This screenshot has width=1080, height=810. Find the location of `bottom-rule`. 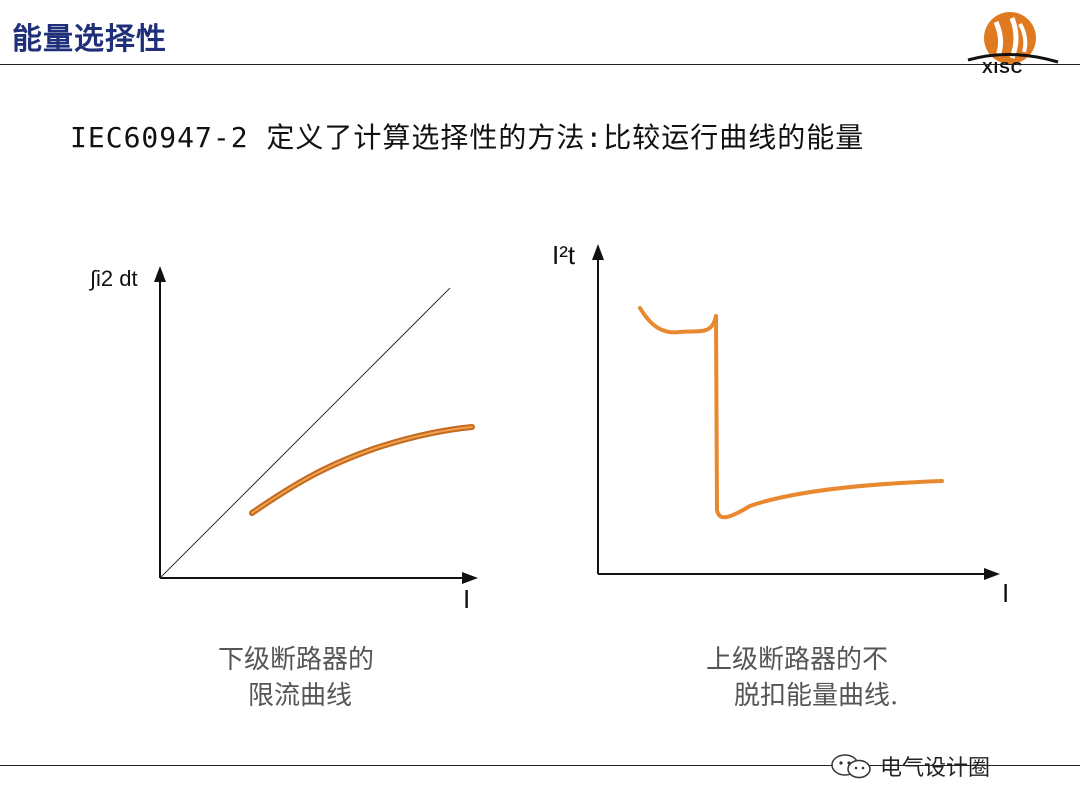

bottom-rule is located at coordinates (540, 765).